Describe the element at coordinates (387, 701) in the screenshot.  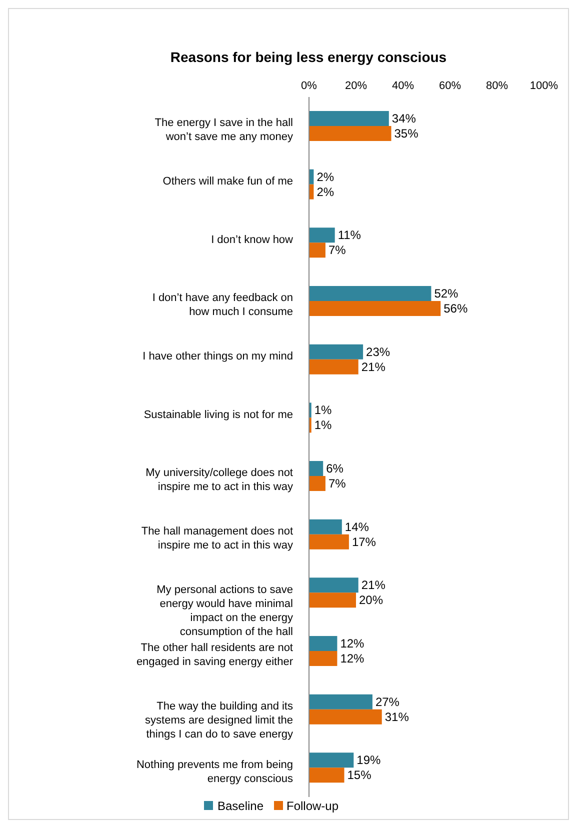
I see `data-label: 27%` at that location.